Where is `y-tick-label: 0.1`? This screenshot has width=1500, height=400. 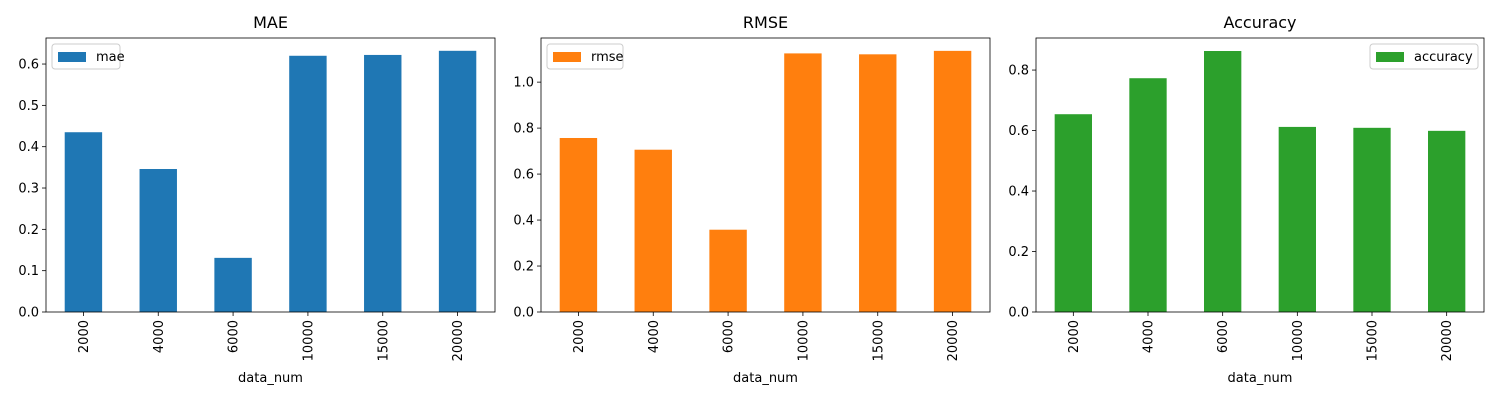 y-tick-label: 0.1 is located at coordinates (28, 271).